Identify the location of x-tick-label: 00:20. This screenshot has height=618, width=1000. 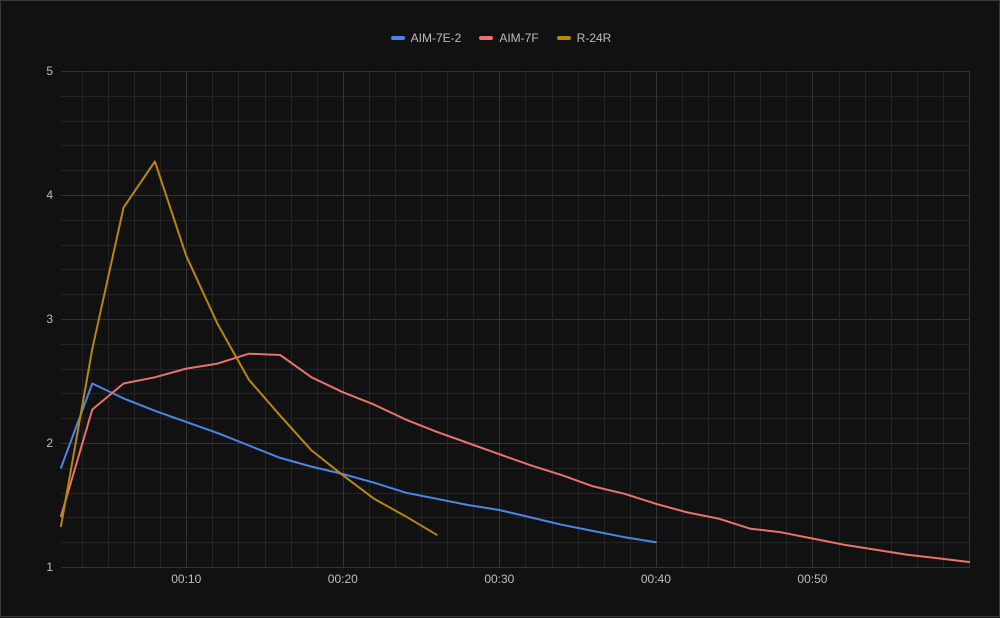
(343, 579).